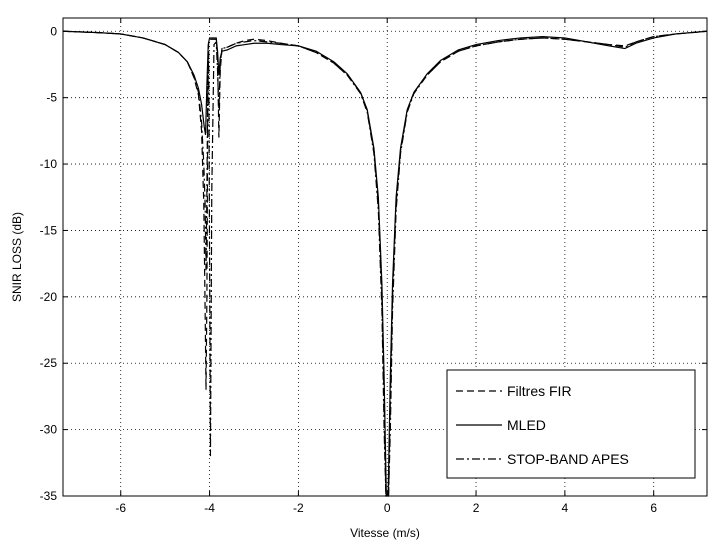  Describe the element at coordinates (49, 297) in the screenshot. I see `y-tick-label: -20` at that location.